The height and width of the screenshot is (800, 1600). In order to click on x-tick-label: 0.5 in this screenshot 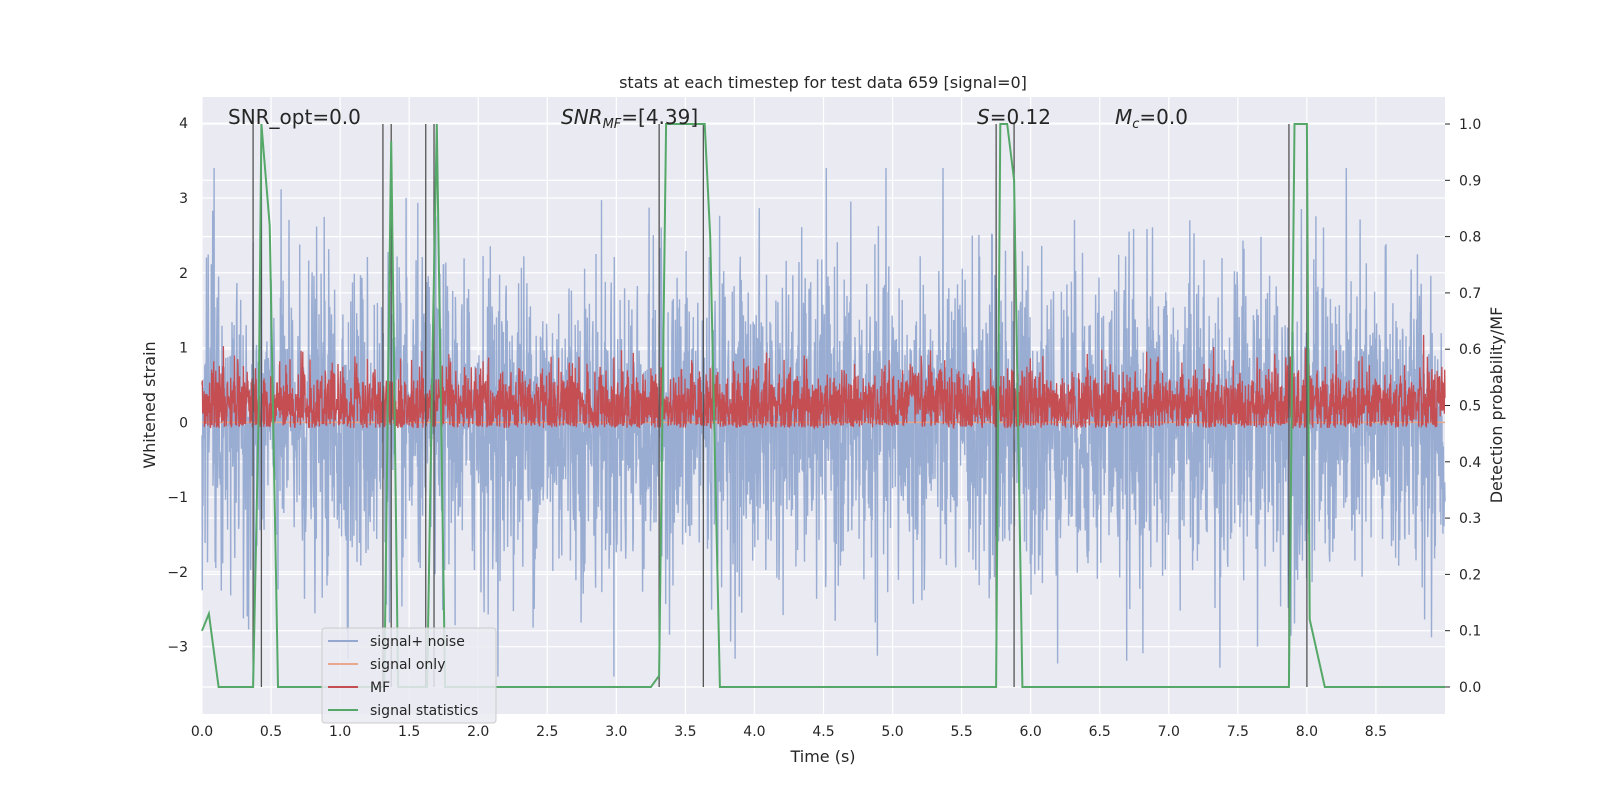, I will do `click(271, 732)`.